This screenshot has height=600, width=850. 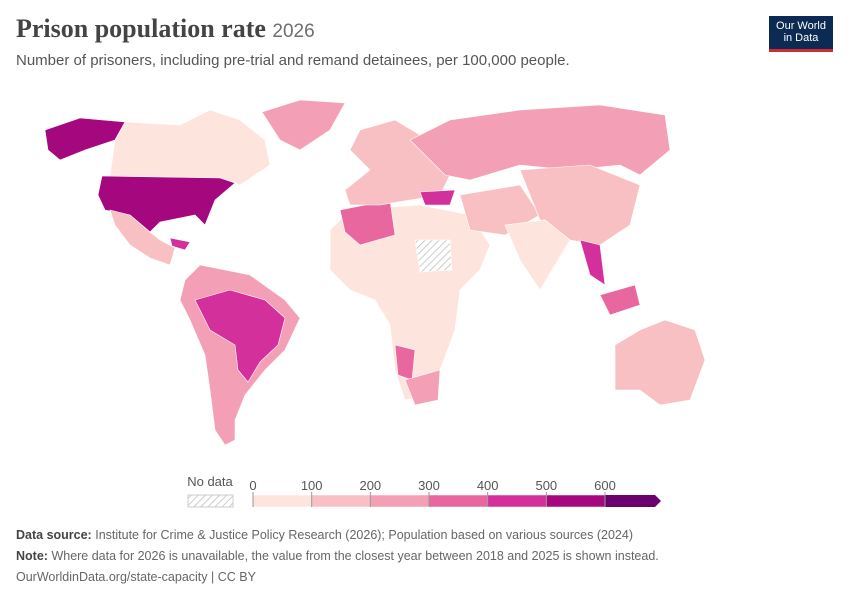 I want to click on legend-tick-label: 500, so click(x=546, y=485).